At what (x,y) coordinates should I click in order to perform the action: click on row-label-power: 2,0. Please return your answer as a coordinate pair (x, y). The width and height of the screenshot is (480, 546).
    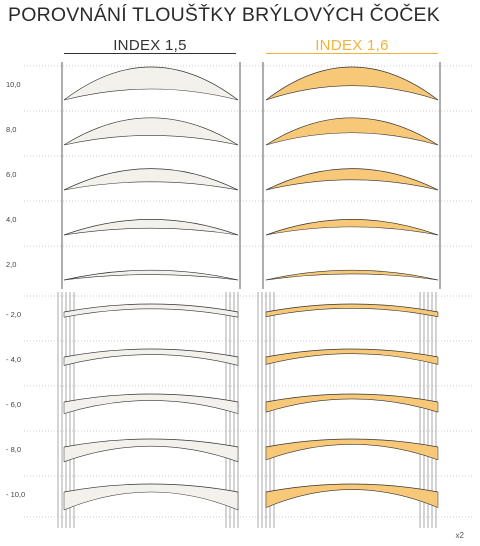
    Looking at the image, I should click on (11, 264).